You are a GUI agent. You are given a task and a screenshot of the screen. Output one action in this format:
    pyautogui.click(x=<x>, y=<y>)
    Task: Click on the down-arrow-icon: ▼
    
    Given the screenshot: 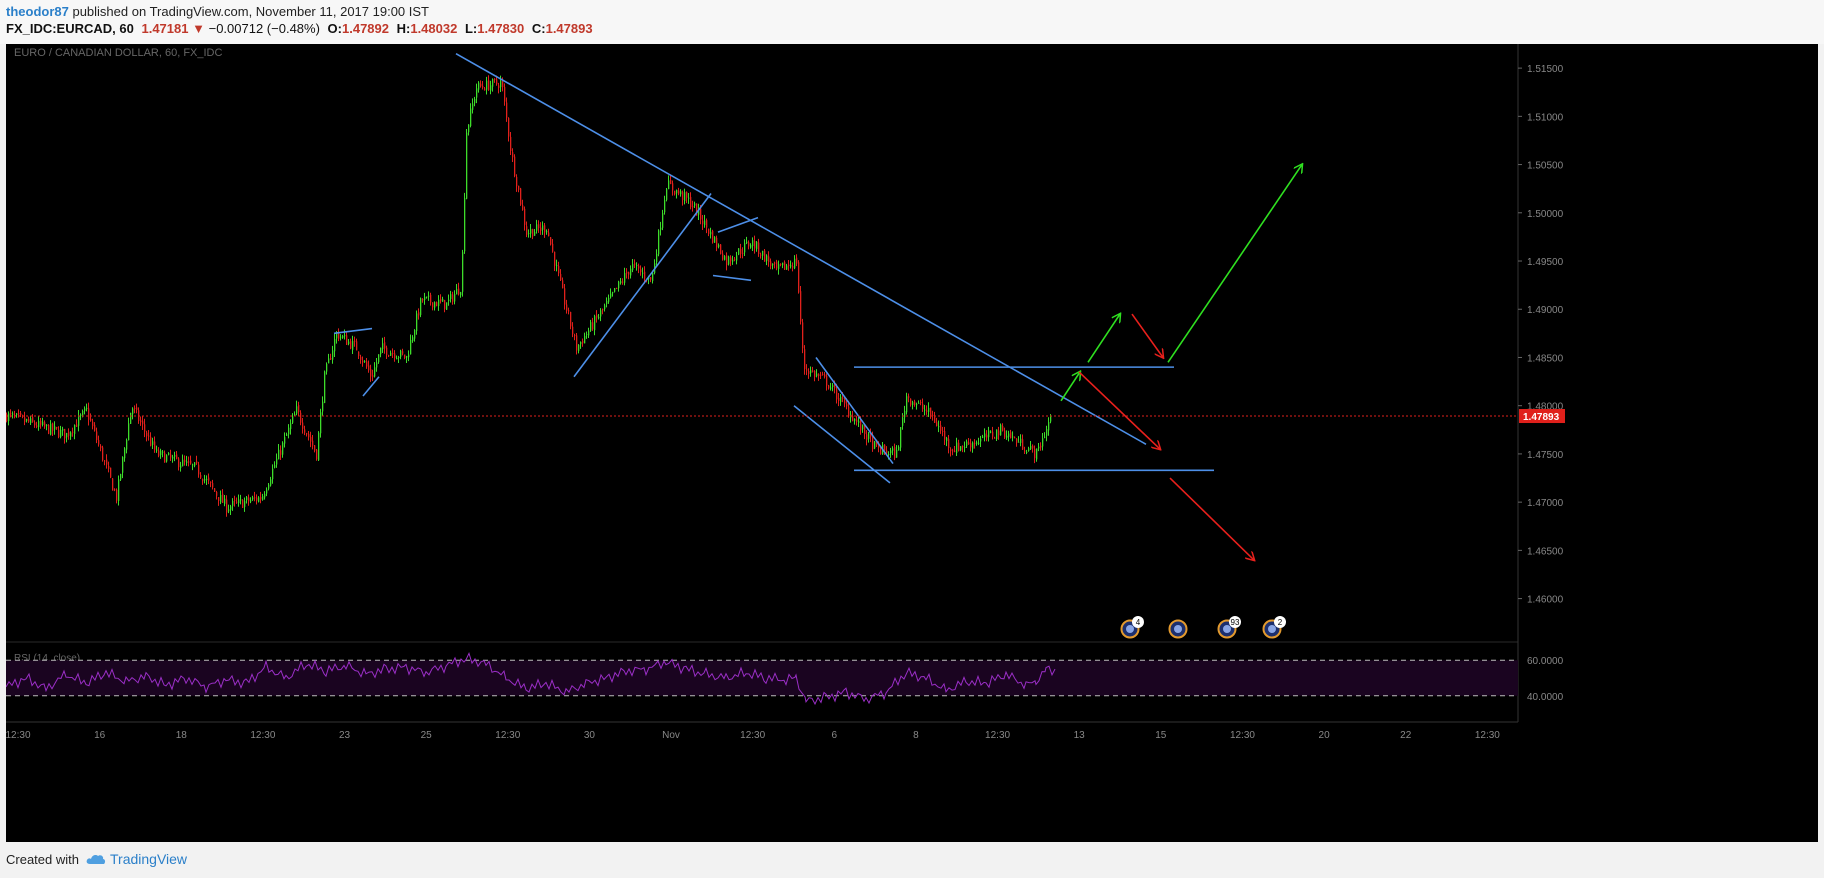 What is the action you would take?
    pyautogui.click(x=198, y=28)
    